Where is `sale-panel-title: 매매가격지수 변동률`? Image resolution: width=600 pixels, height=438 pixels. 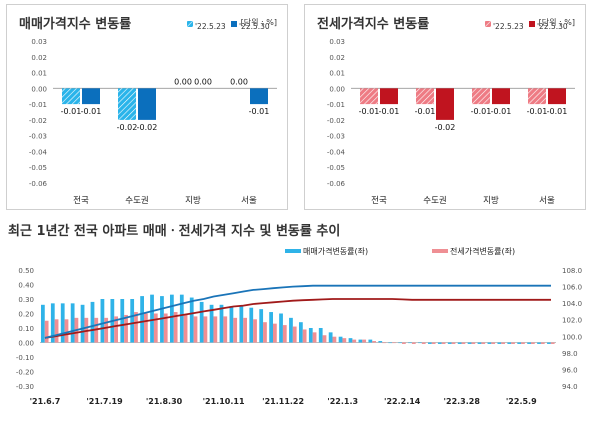 sale-panel-title: 매매가격지수 변동률 is located at coordinates (75, 24).